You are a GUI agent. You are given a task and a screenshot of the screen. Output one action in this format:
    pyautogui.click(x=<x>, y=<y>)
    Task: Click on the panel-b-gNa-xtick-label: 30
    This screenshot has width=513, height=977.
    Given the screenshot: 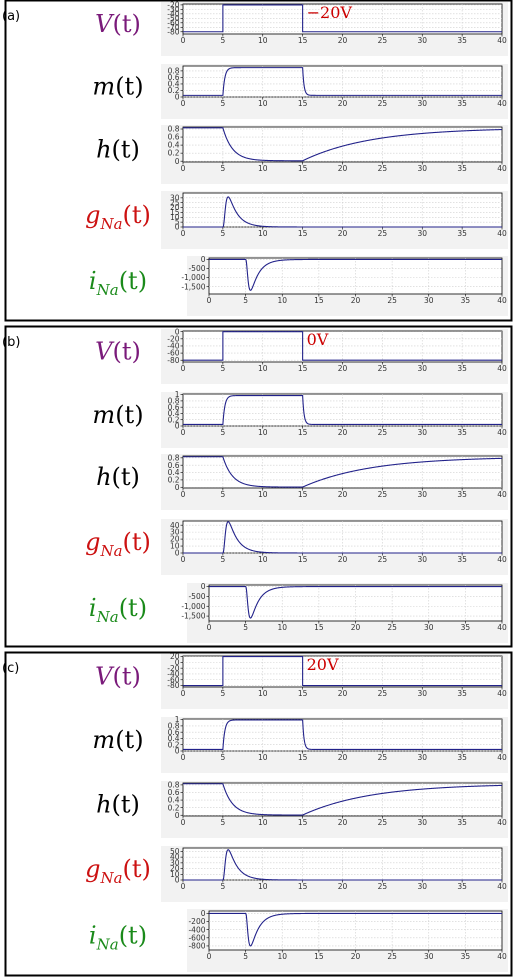 What is the action you would take?
    pyautogui.click(x=422, y=559)
    